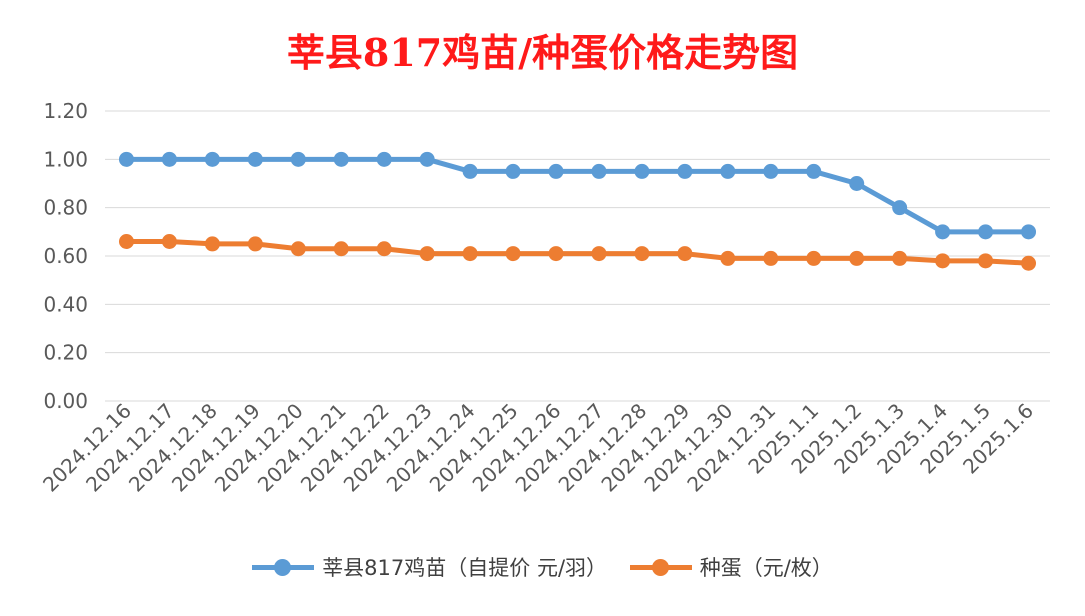 Image resolution: width=1085 pixels, height=616 pixels. Describe the element at coordinates (766, 568) in the screenshot. I see `legend-label-egg: 种蛋（元/枚）` at that location.